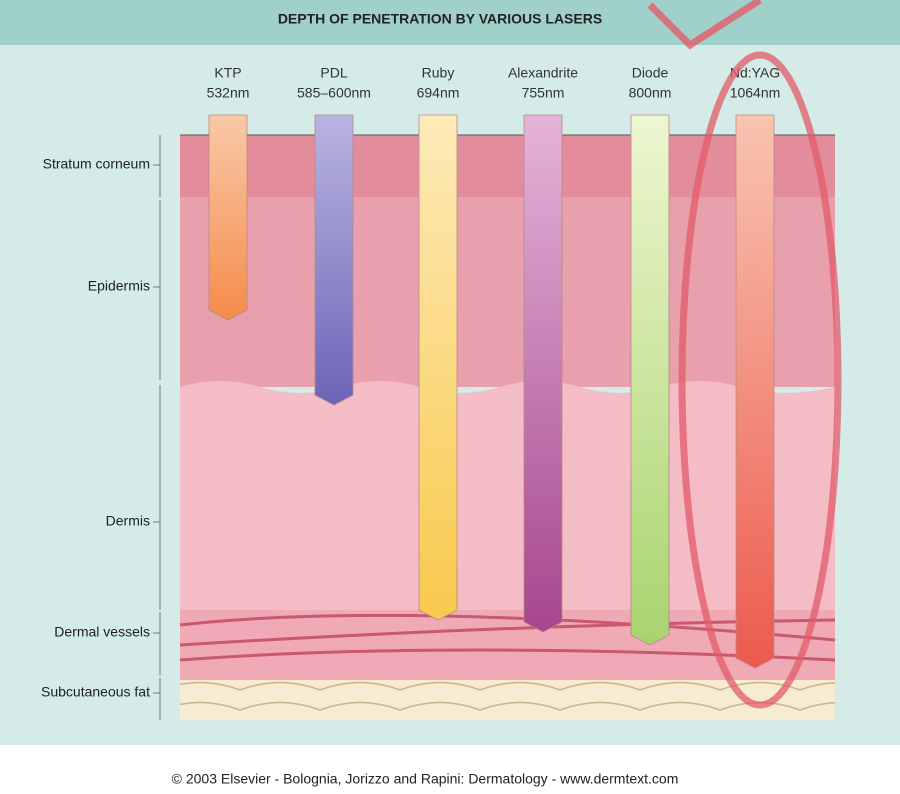  What do you see at coordinates (650, 93) in the screenshot?
I see `laser-wavelength: 800nm` at bounding box center [650, 93].